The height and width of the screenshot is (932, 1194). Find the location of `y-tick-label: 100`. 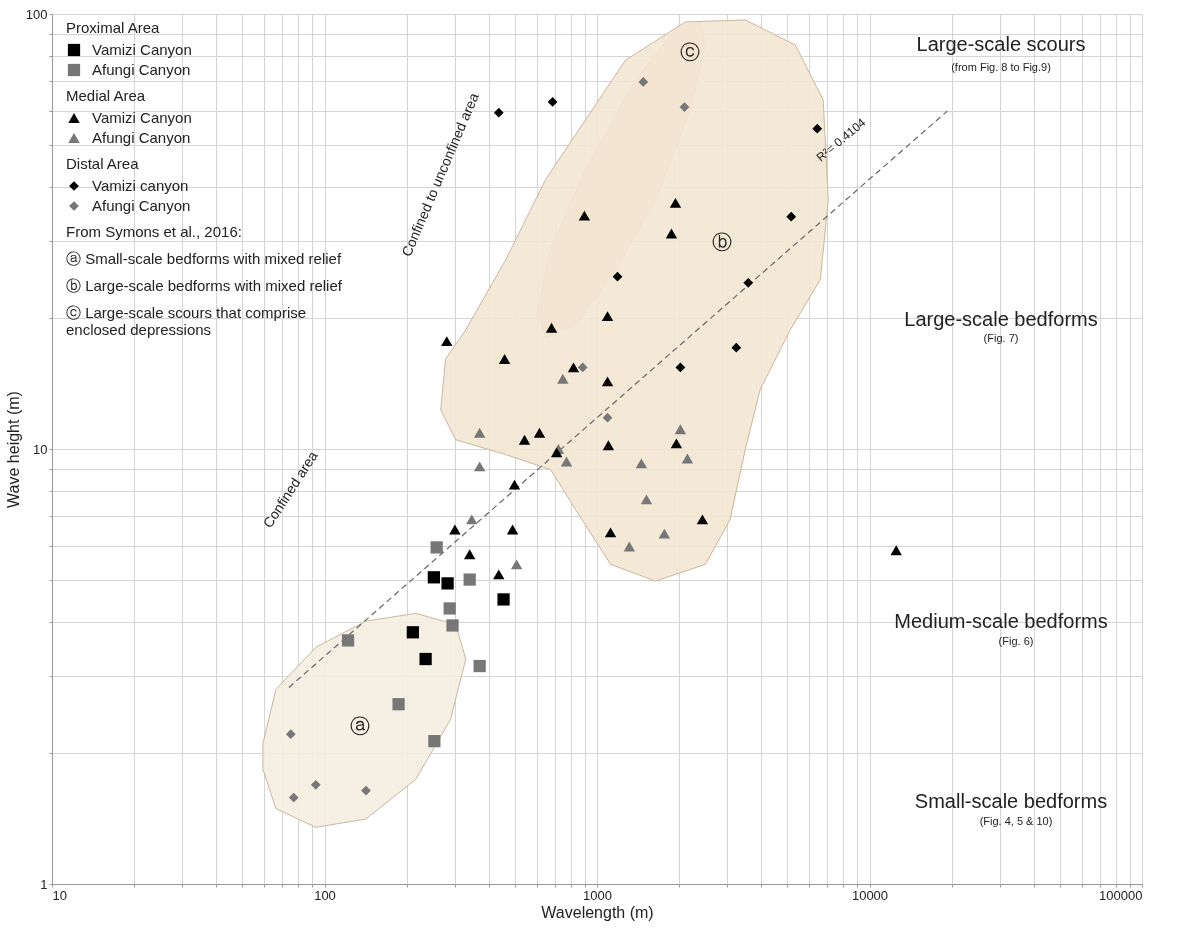

y-tick-label: 100 is located at coordinates (36, 14).